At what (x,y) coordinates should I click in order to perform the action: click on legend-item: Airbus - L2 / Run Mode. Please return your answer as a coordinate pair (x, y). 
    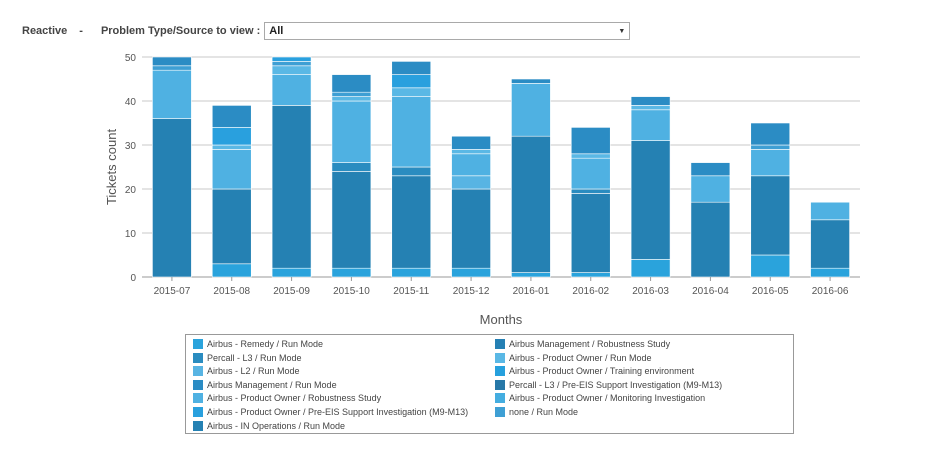
    Looking at the image, I should click on (246, 371).